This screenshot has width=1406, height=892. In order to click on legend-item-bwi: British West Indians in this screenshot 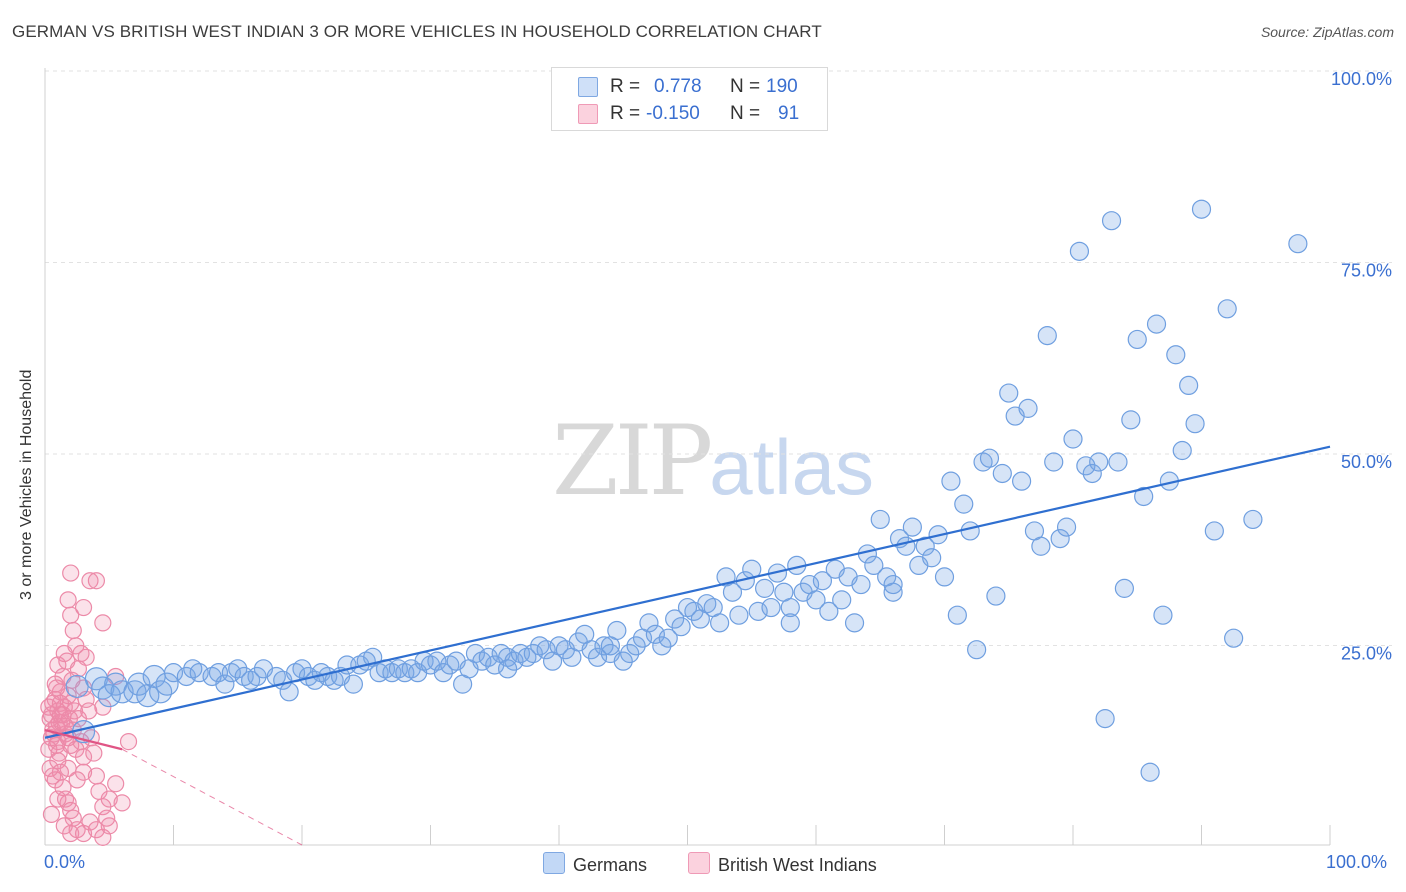, I will do `click(782, 864)`.